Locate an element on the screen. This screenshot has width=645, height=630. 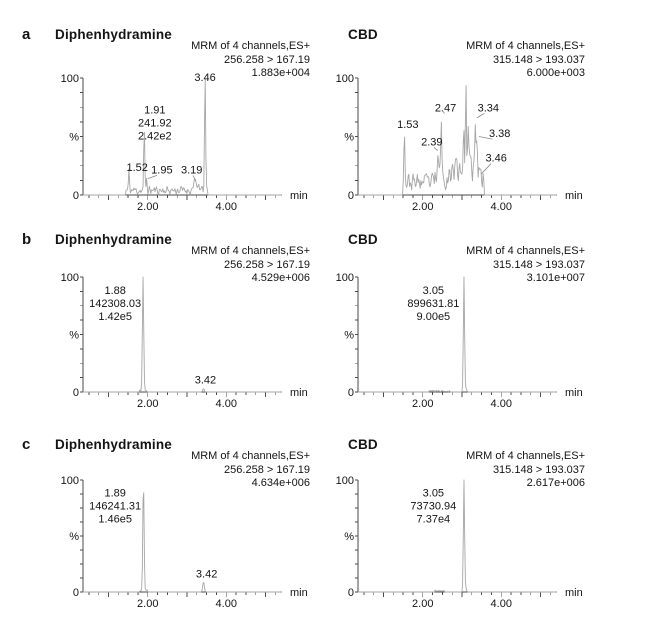
annotation-line: 1.883e+004 is located at coordinates (280, 73).